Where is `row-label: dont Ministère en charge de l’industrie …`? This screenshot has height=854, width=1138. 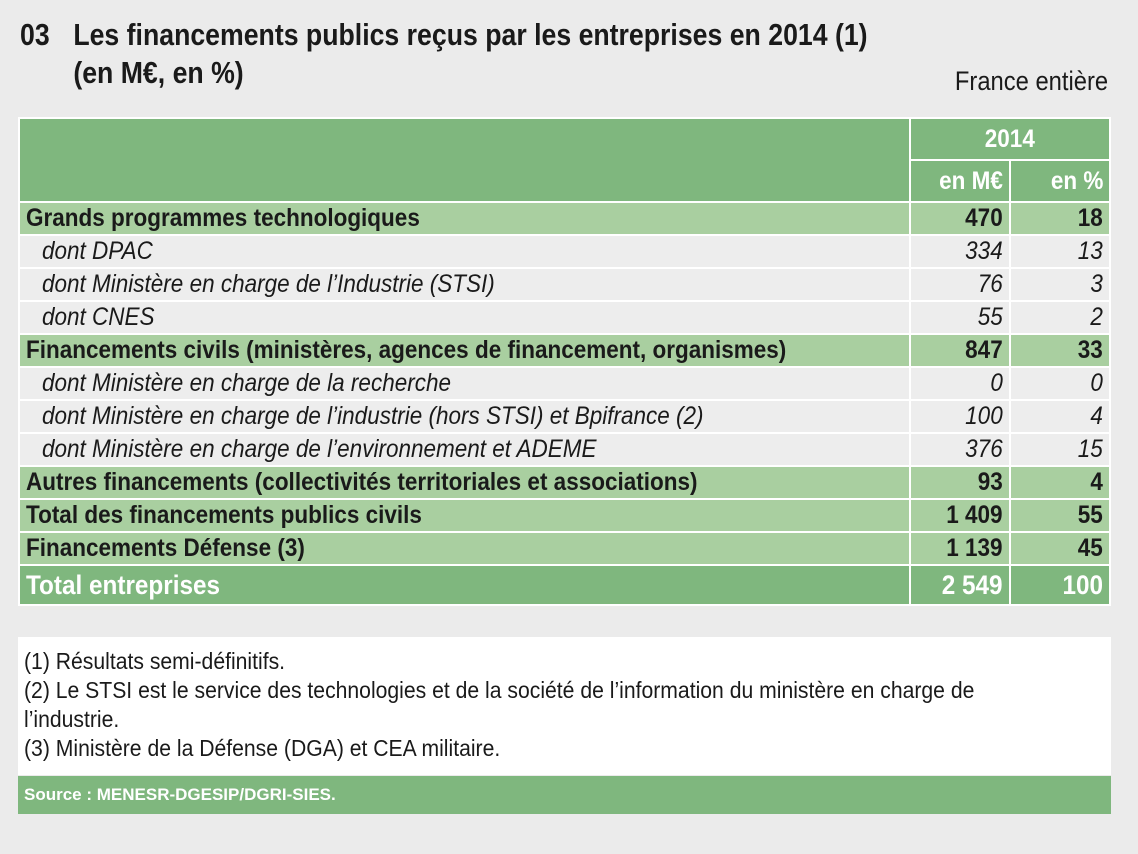
row-label: dont Ministère en charge de l’industrie … is located at coordinates (464, 416).